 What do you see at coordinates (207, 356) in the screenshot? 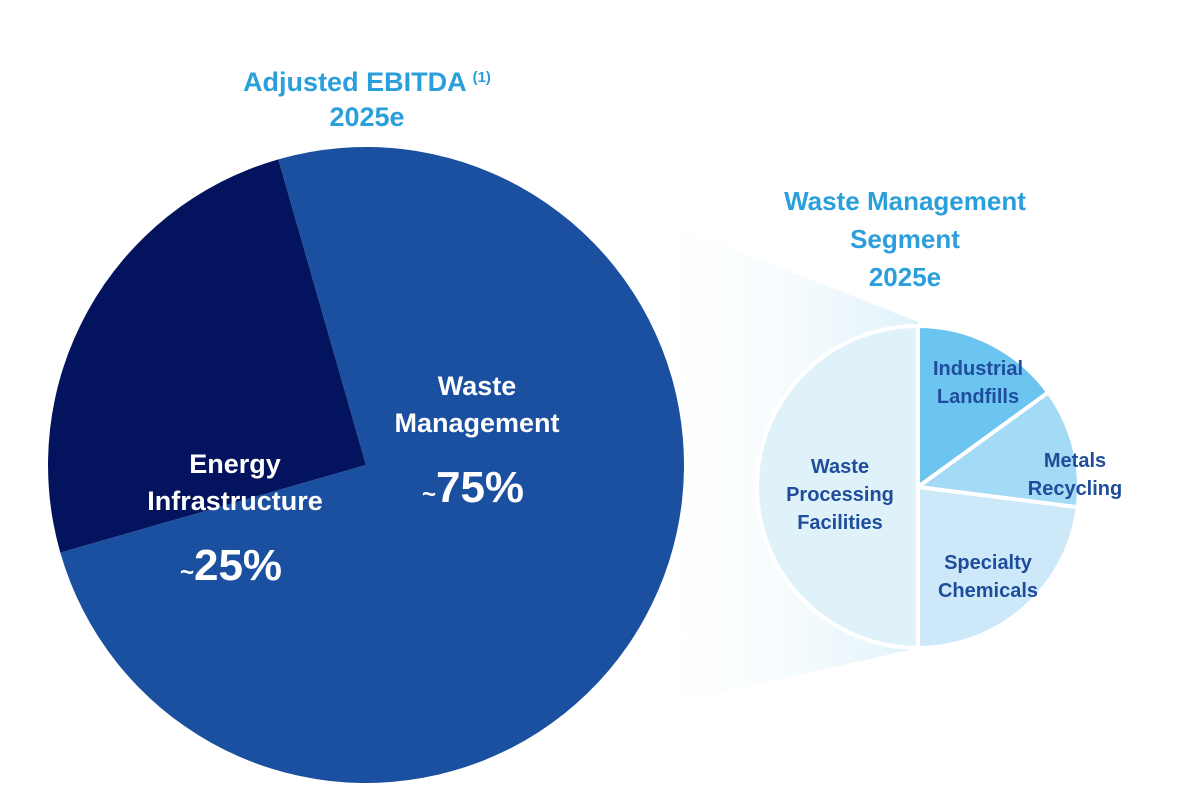
I see `pie-slice-energy-infrastructure` at bounding box center [207, 356].